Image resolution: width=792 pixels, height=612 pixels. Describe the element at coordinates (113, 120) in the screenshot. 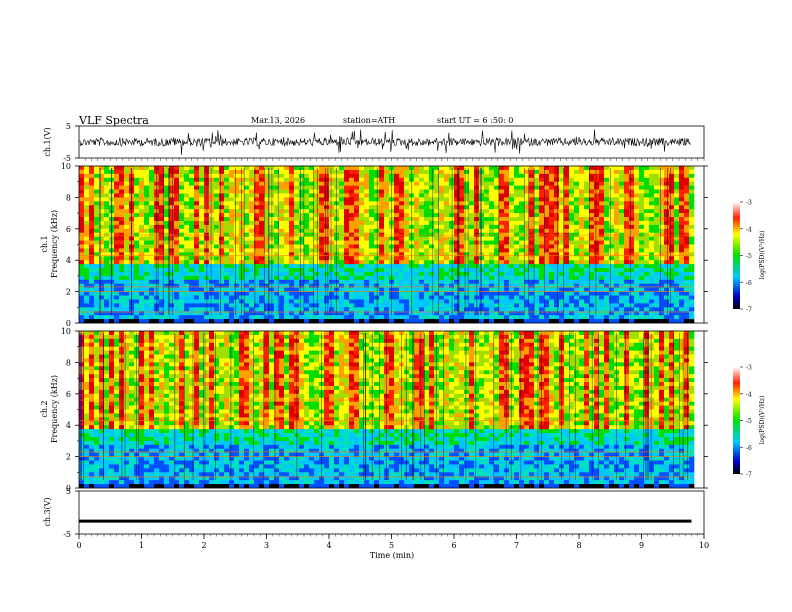

I see `figure-title: VLF Spectra` at that location.